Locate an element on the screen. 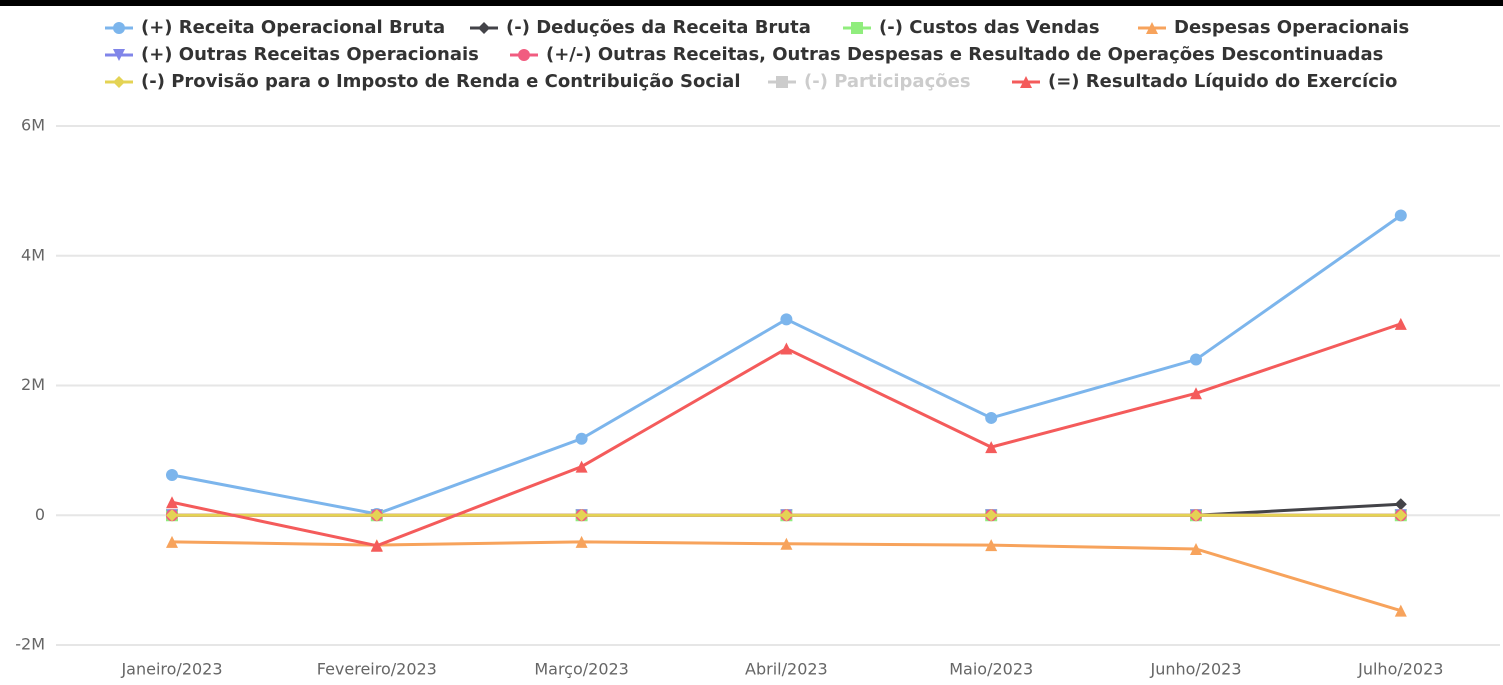 The height and width of the screenshot is (685, 1503). top-strip is located at coordinates (751, 3).